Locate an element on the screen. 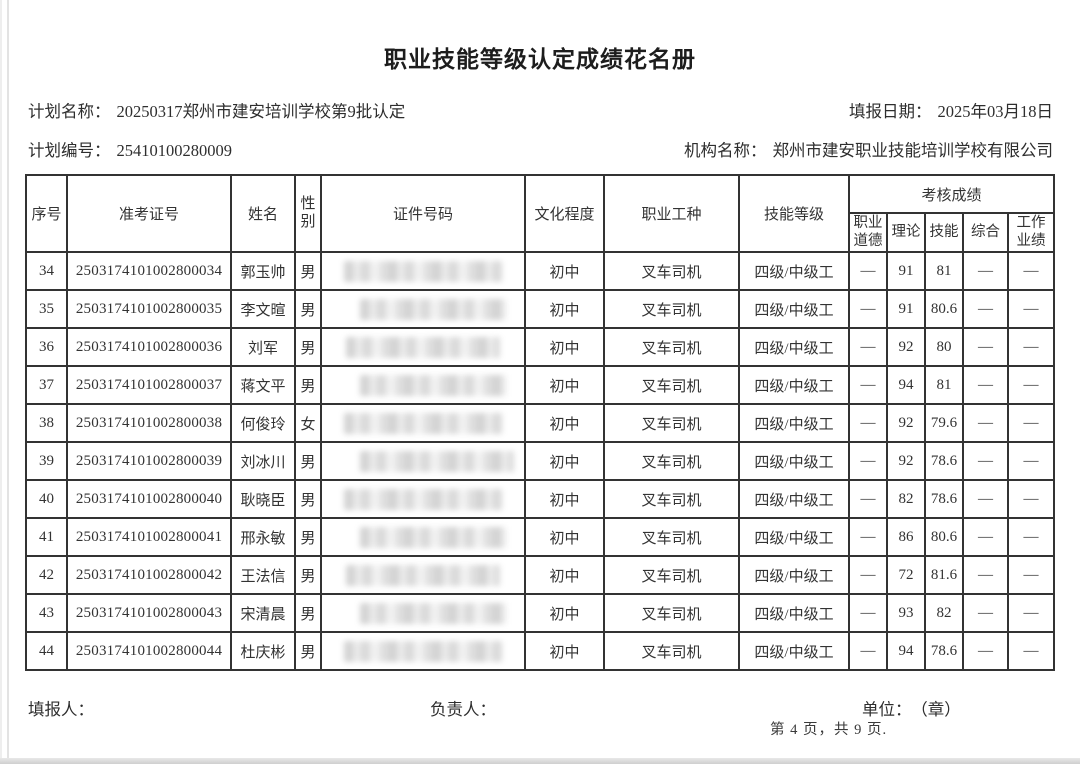 This screenshot has width=1080, height=764. header-cert: 证件号码 is located at coordinates (423, 213).